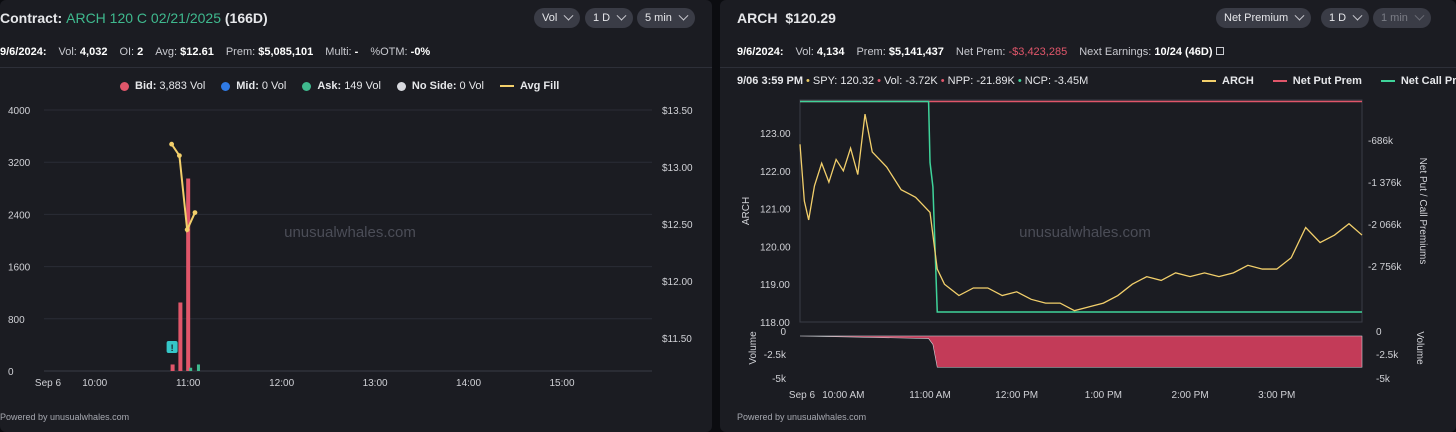 Image resolution: width=1456 pixels, height=432 pixels. I want to click on metric-dropdown: Vol, so click(557, 18).